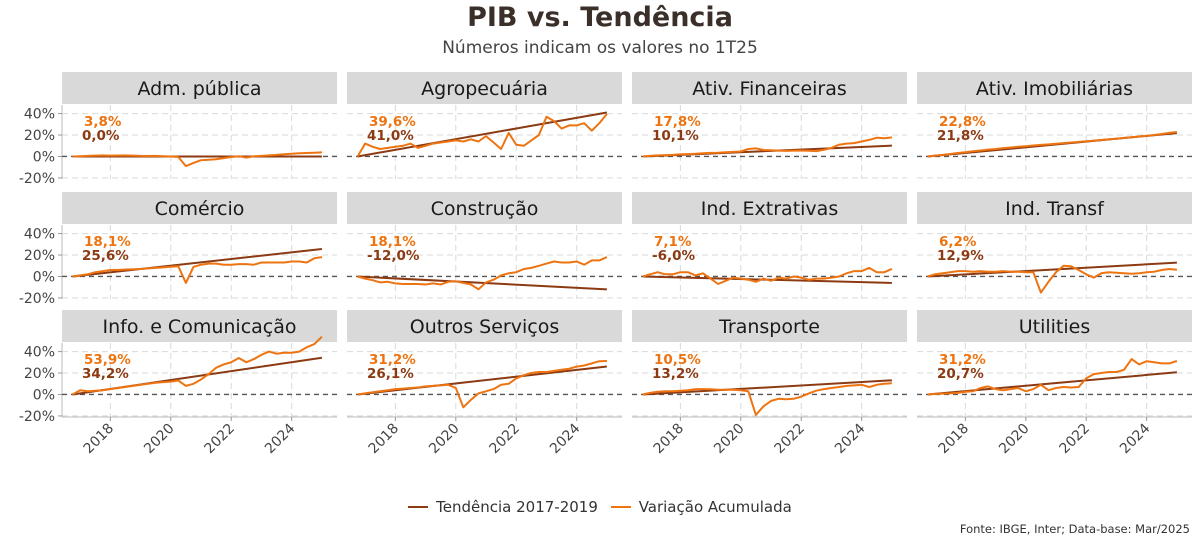 This screenshot has height=545, width=1200. Describe the element at coordinates (960, 256) in the screenshot. I see `trend-value-label: 12,9%` at that location.